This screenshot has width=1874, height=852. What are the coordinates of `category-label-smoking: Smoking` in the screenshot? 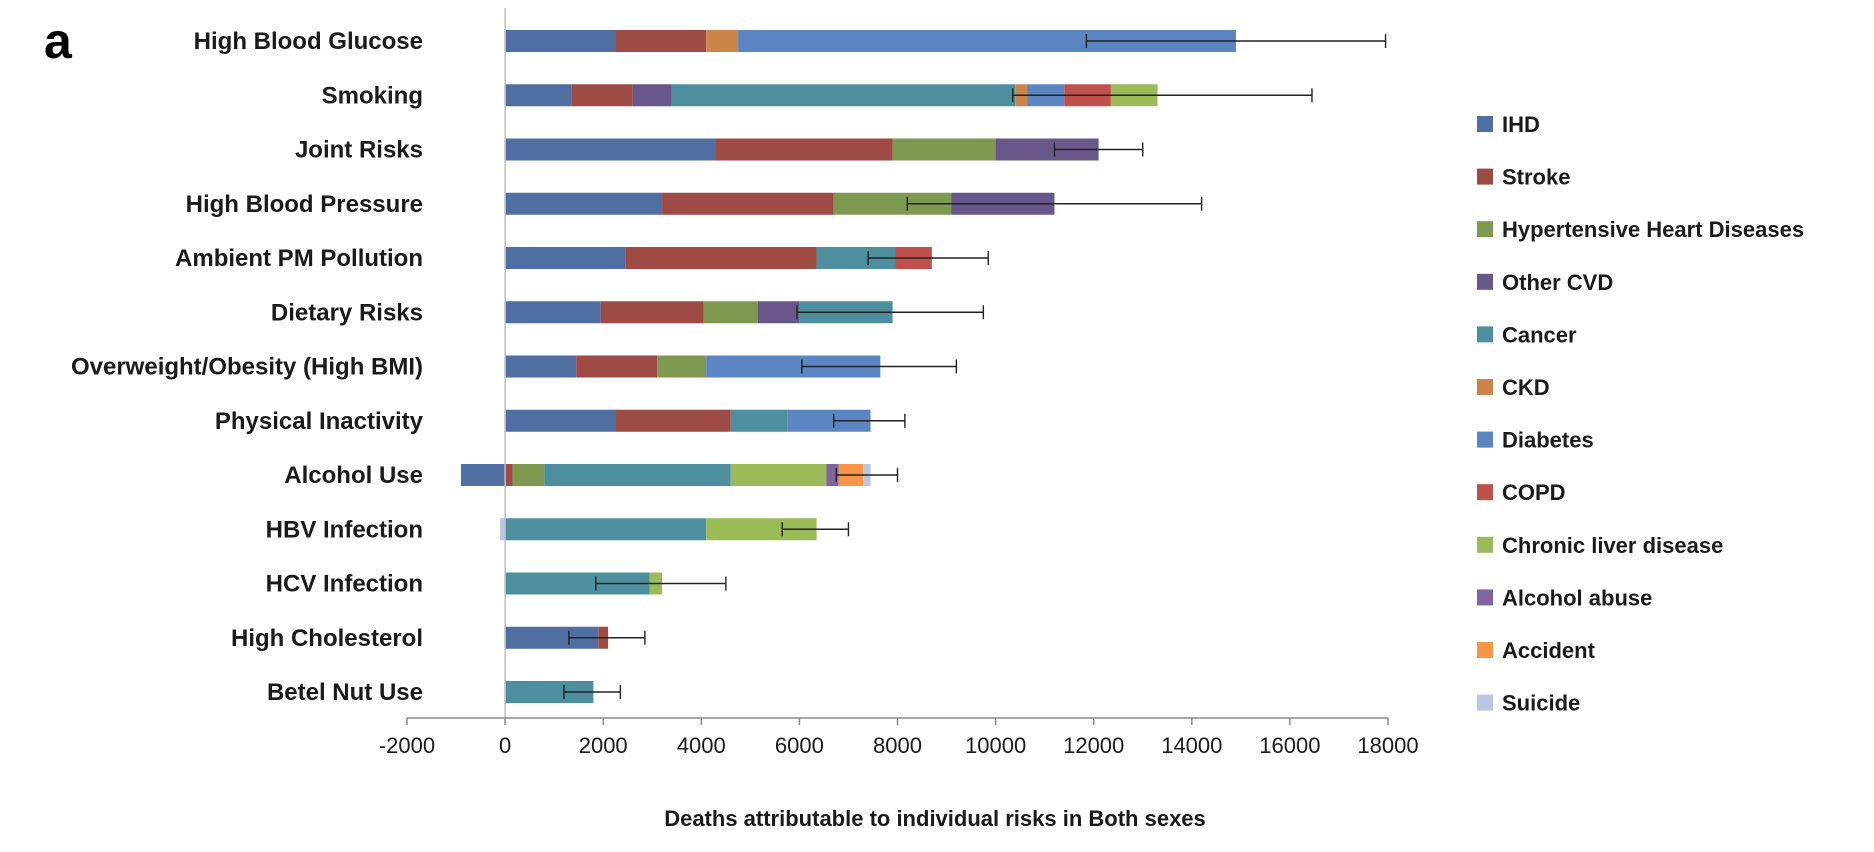 It's located at (372, 95).